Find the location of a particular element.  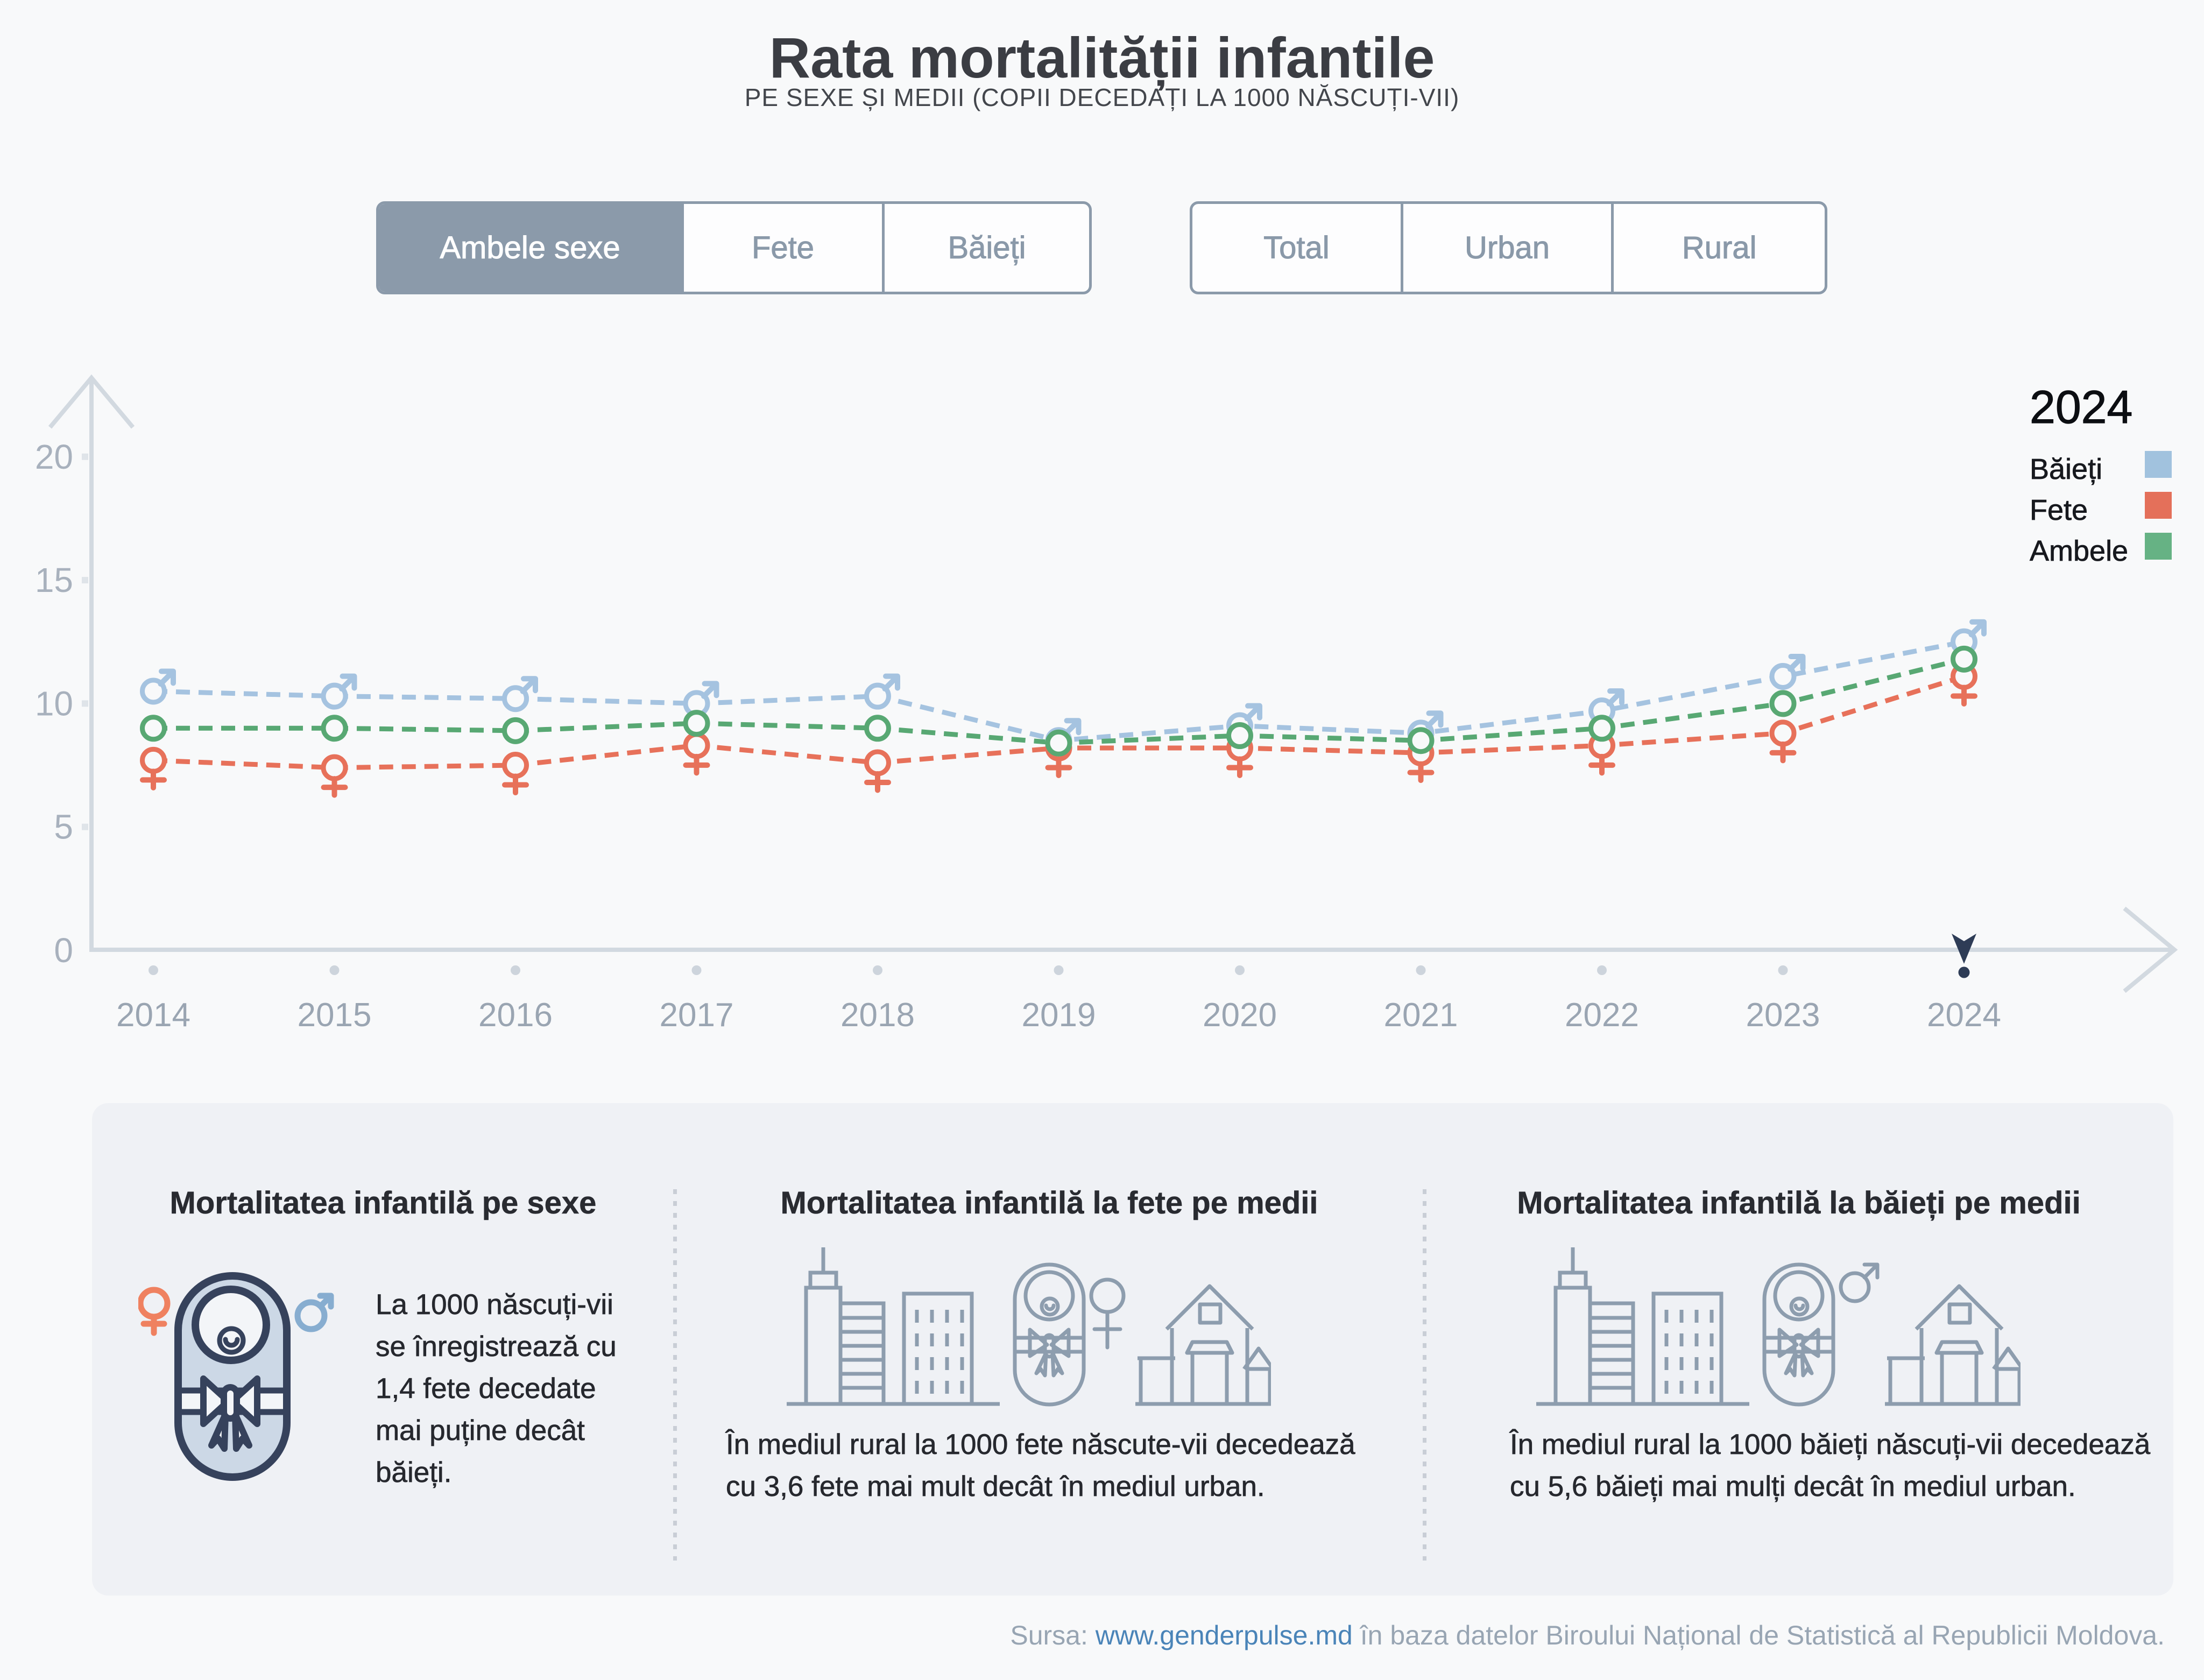

y-tick-label-5: 5 is located at coordinates (63, 827).